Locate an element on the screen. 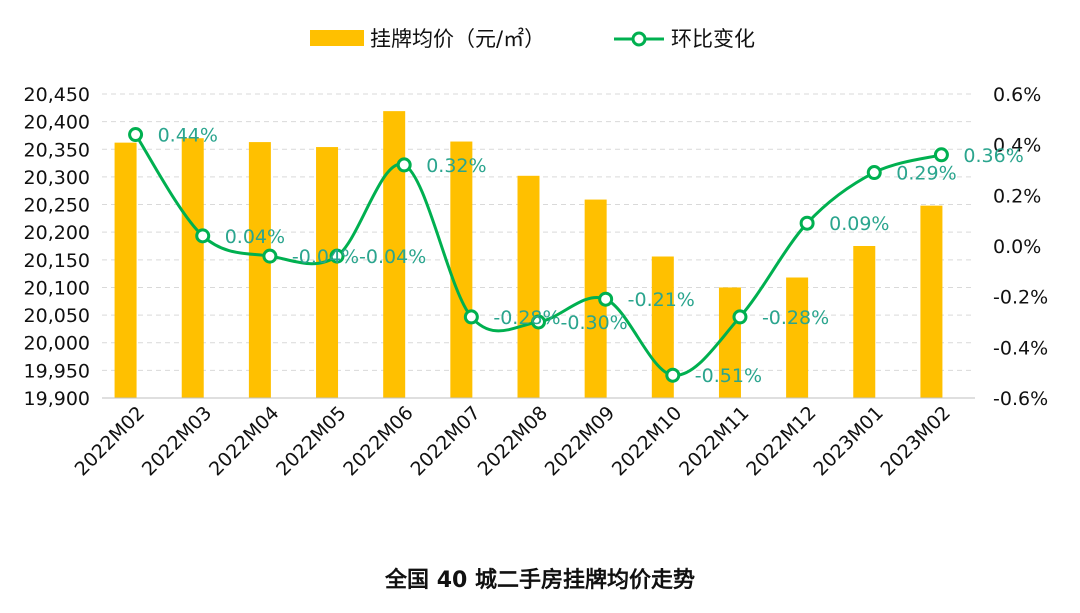 The height and width of the screenshot is (613, 1080). bar-2022M06 is located at coordinates (394, 254).